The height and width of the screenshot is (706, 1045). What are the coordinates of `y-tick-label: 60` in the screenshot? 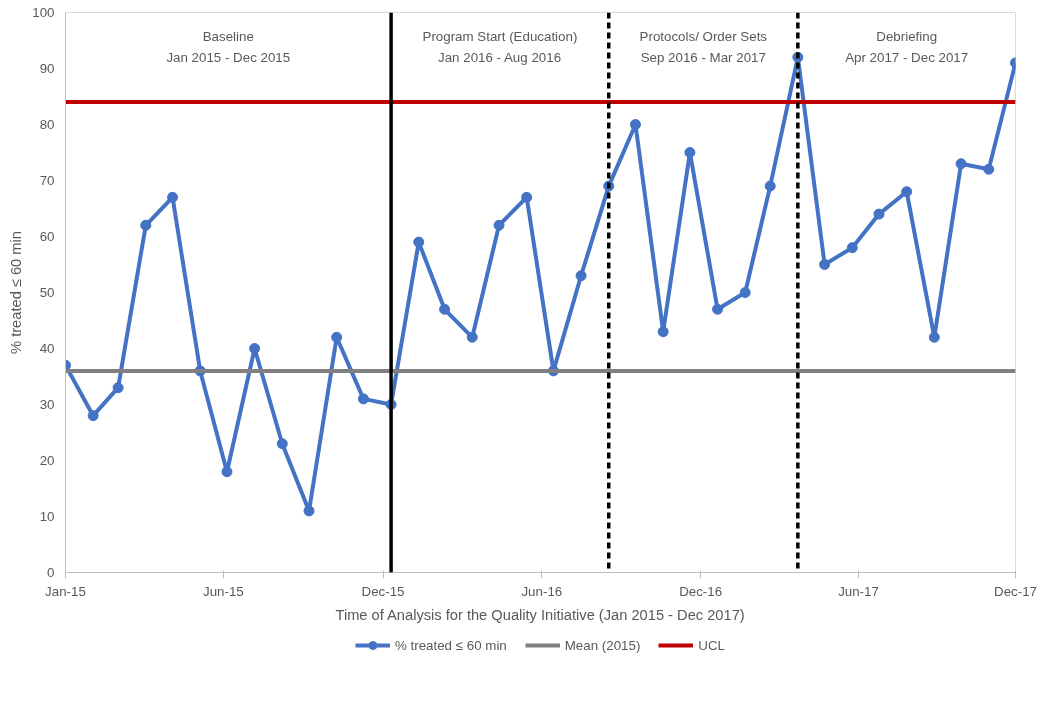 It's located at (47, 236).